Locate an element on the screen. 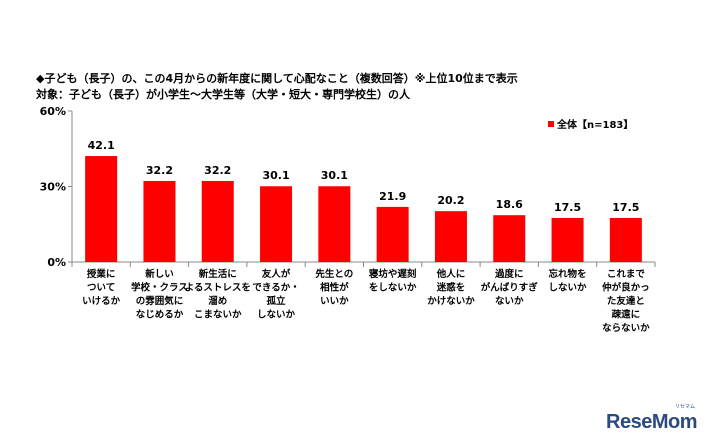 The width and height of the screenshot is (713, 446). category-label-line: こまないか is located at coordinates (218, 315).